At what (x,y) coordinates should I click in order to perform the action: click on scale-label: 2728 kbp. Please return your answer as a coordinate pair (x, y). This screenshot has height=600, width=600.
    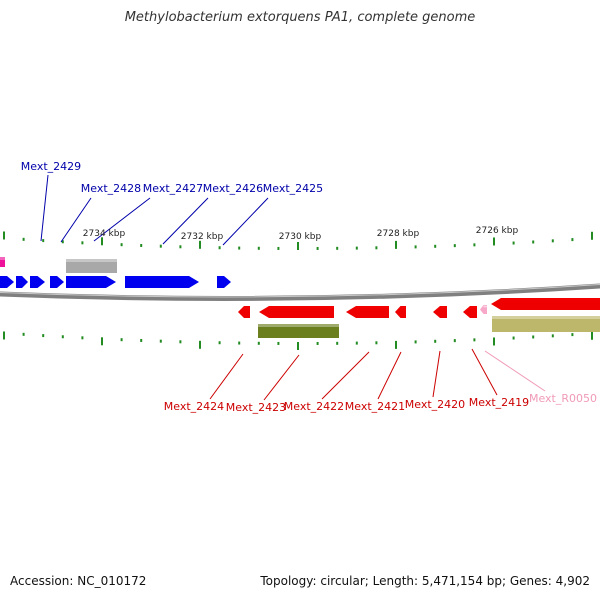
    Looking at the image, I should click on (398, 234).